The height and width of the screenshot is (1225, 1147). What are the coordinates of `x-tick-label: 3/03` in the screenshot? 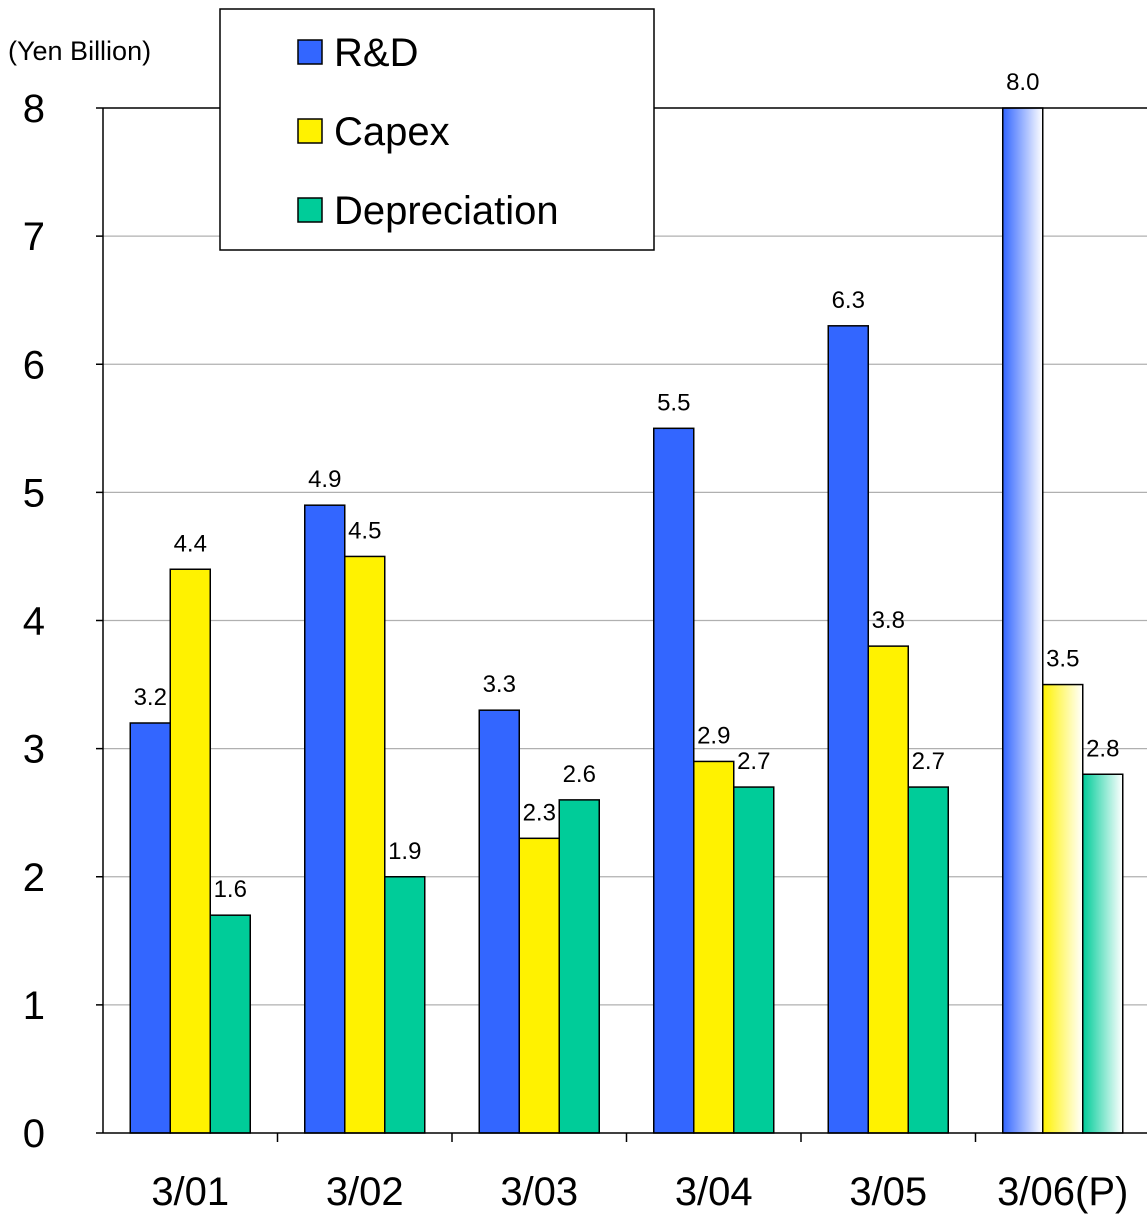 It's located at (539, 1192).